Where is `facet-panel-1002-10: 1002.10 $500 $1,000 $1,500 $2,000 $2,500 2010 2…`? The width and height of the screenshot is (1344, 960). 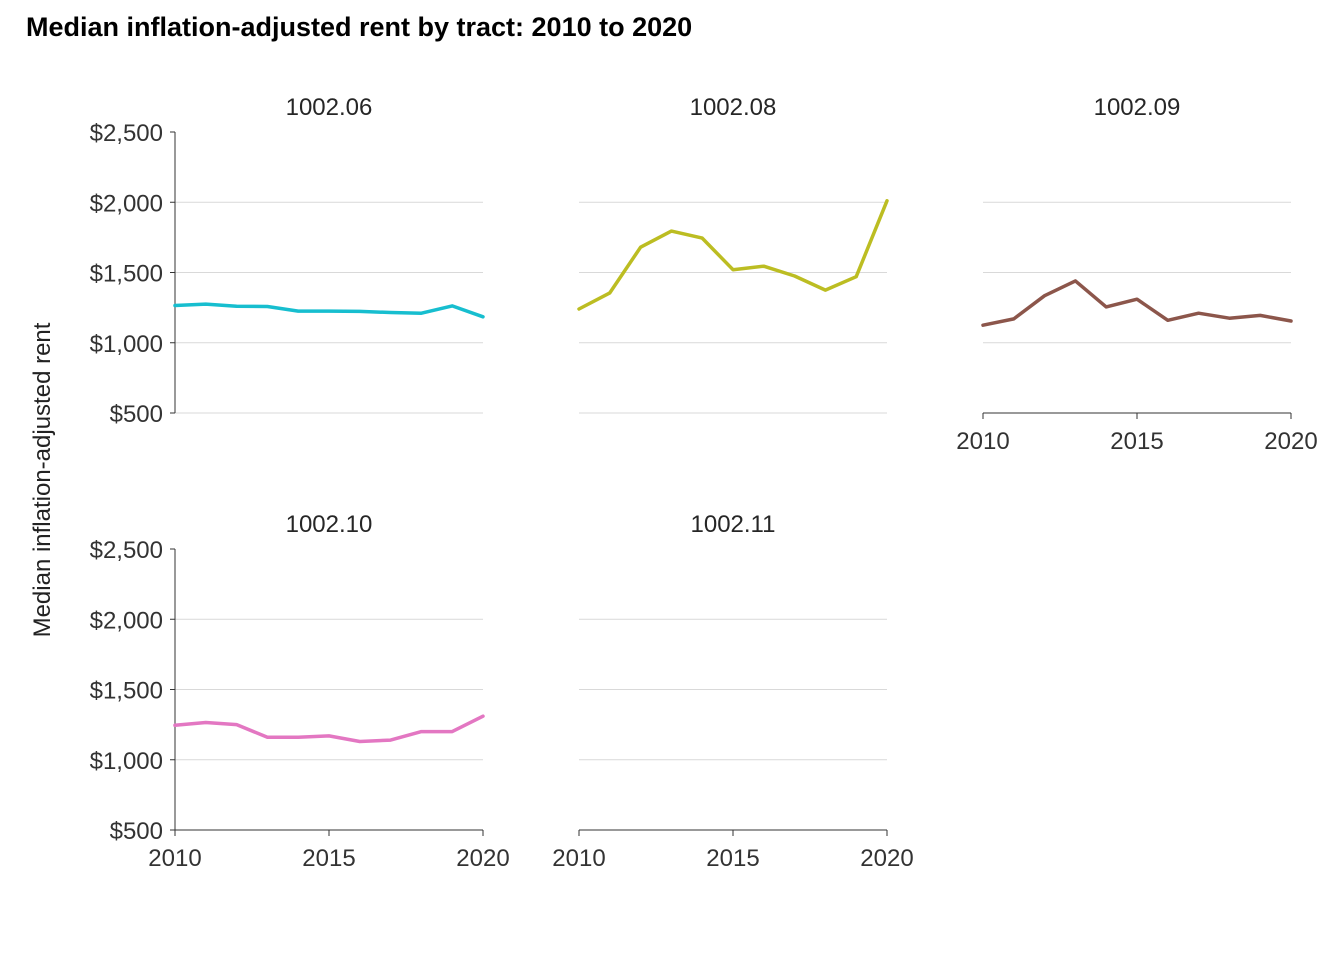 facet-panel-1002-10: 1002.10 $500 $1,000 $1,500 $2,000 $2,500 2010 2… is located at coordinates (300, 691).